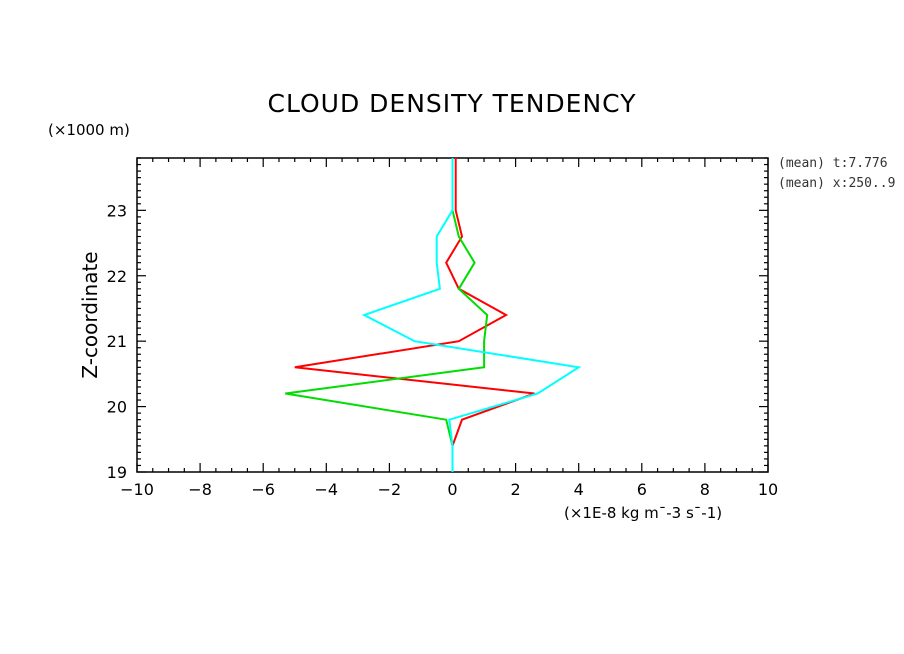 Image resolution: width=904 pixels, height=654 pixels. I want to click on y-tick-label: 19, so click(117, 472).